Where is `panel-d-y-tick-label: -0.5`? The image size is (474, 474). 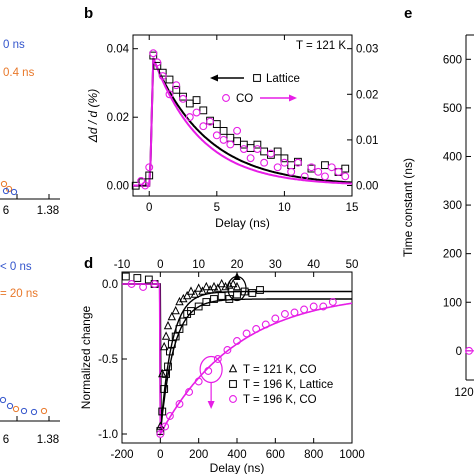 panel-d-y-tick-label: -0.5 is located at coordinates (108, 360).